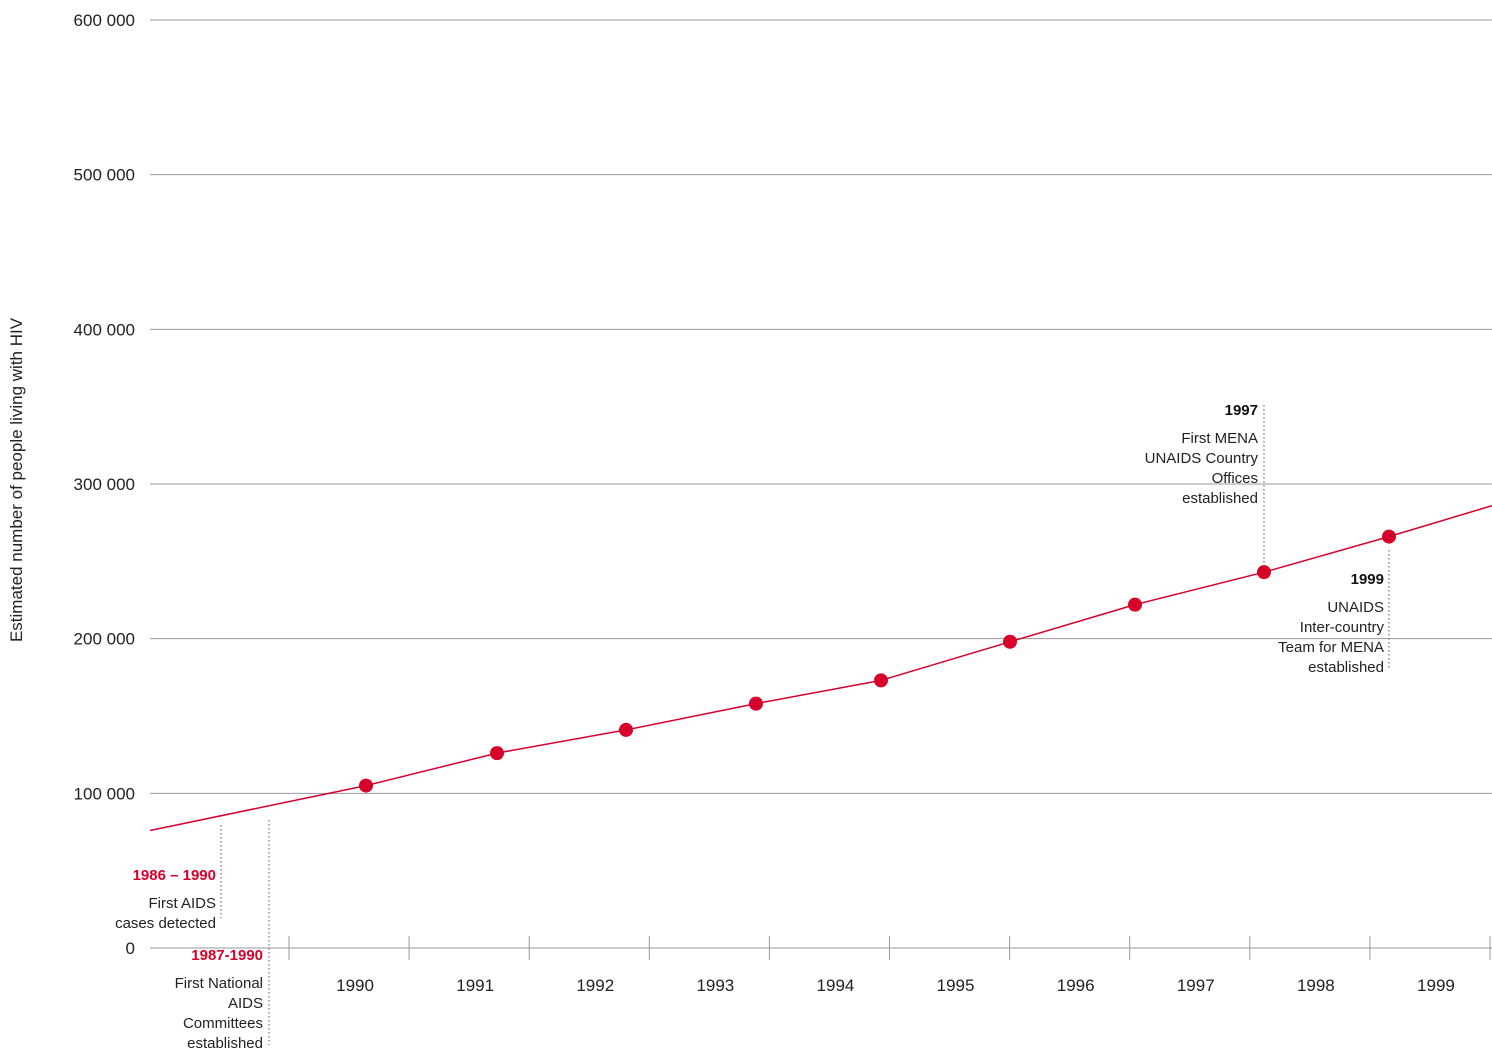  What do you see at coordinates (182, 903) in the screenshot?
I see `annotation-text: First AIDS` at bounding box center [182, 903].